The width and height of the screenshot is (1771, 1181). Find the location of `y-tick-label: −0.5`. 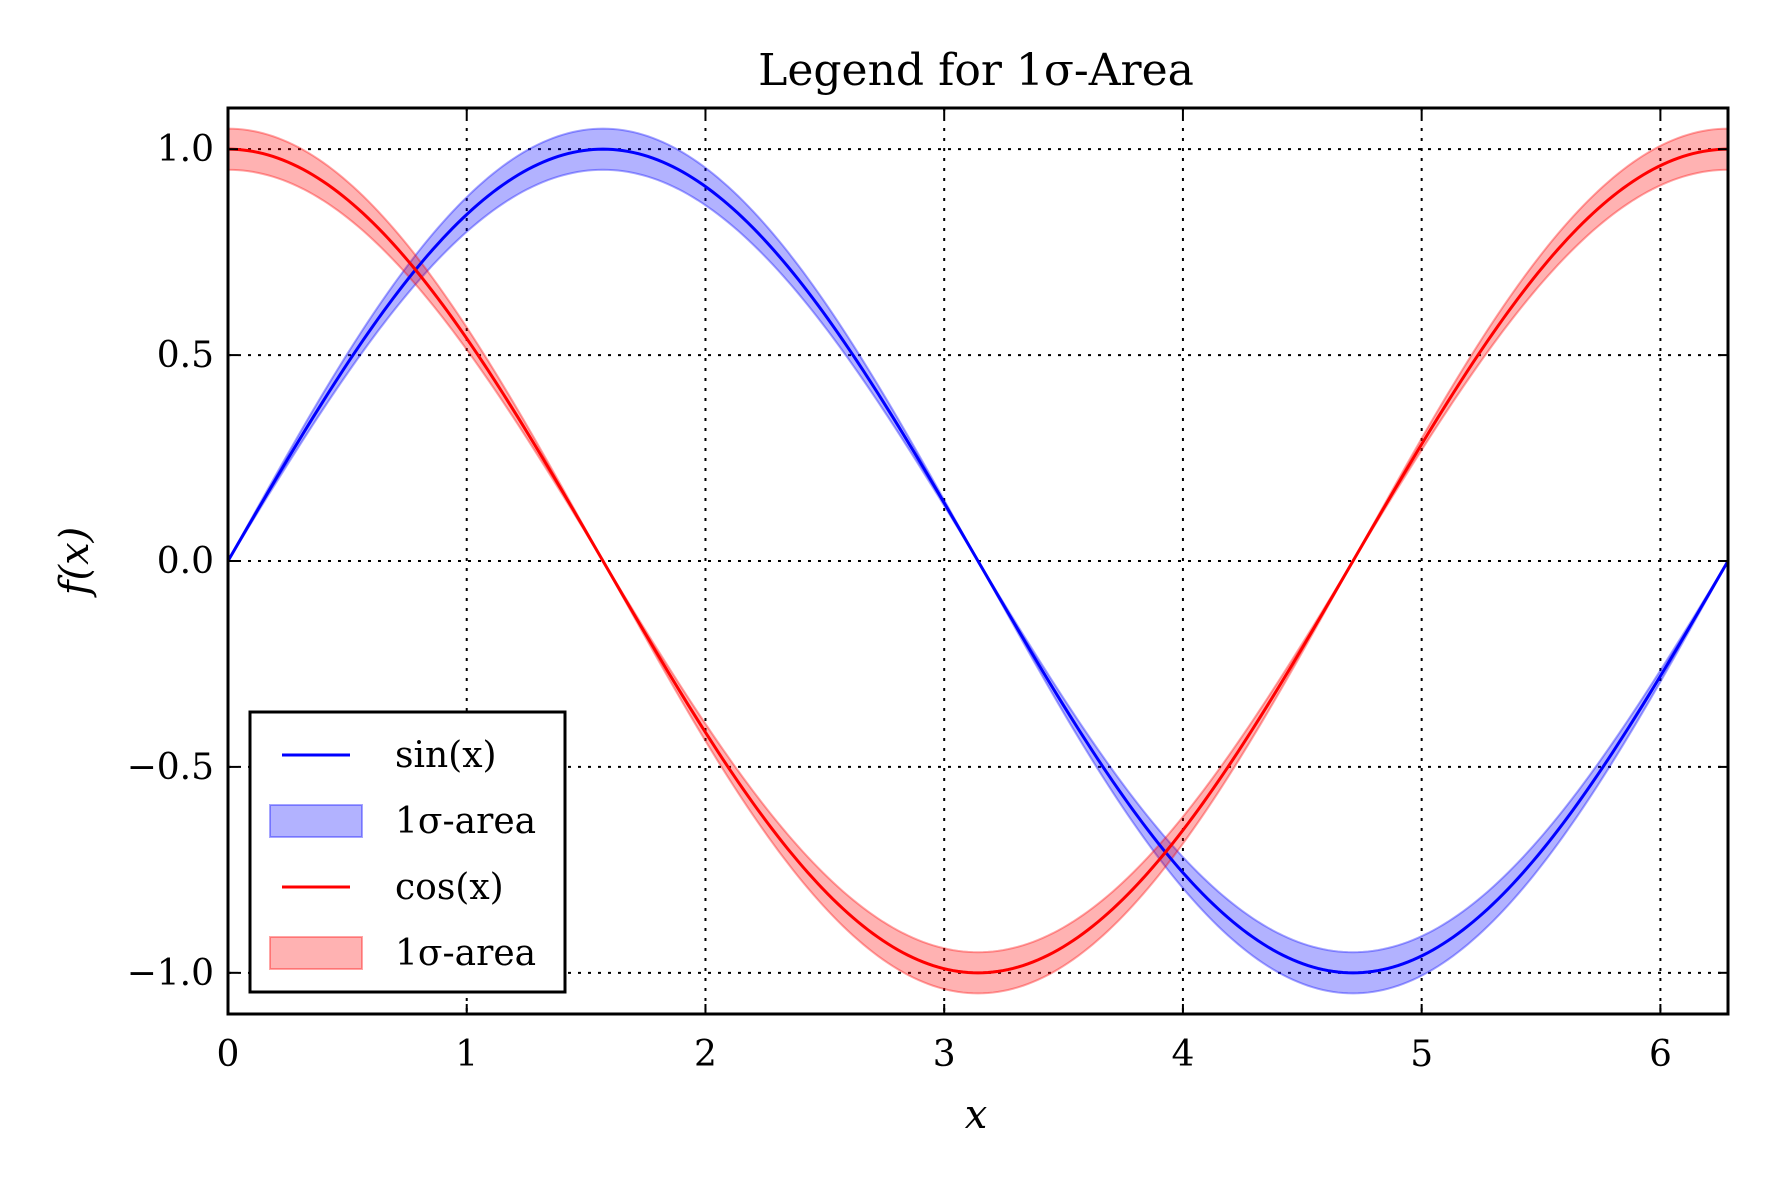

y-tick-label: −0.5 is located at coordinates (170, 767).